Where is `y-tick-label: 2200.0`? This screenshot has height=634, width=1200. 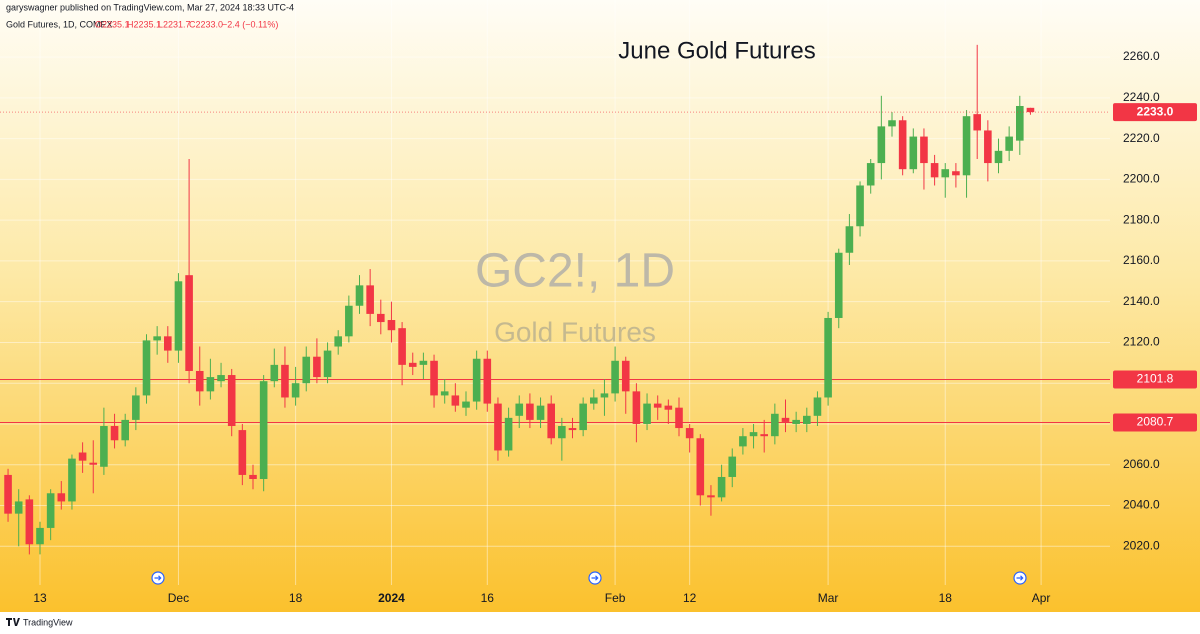
y-tick-label: 2200.0 is located at coordinates (1141, 179).